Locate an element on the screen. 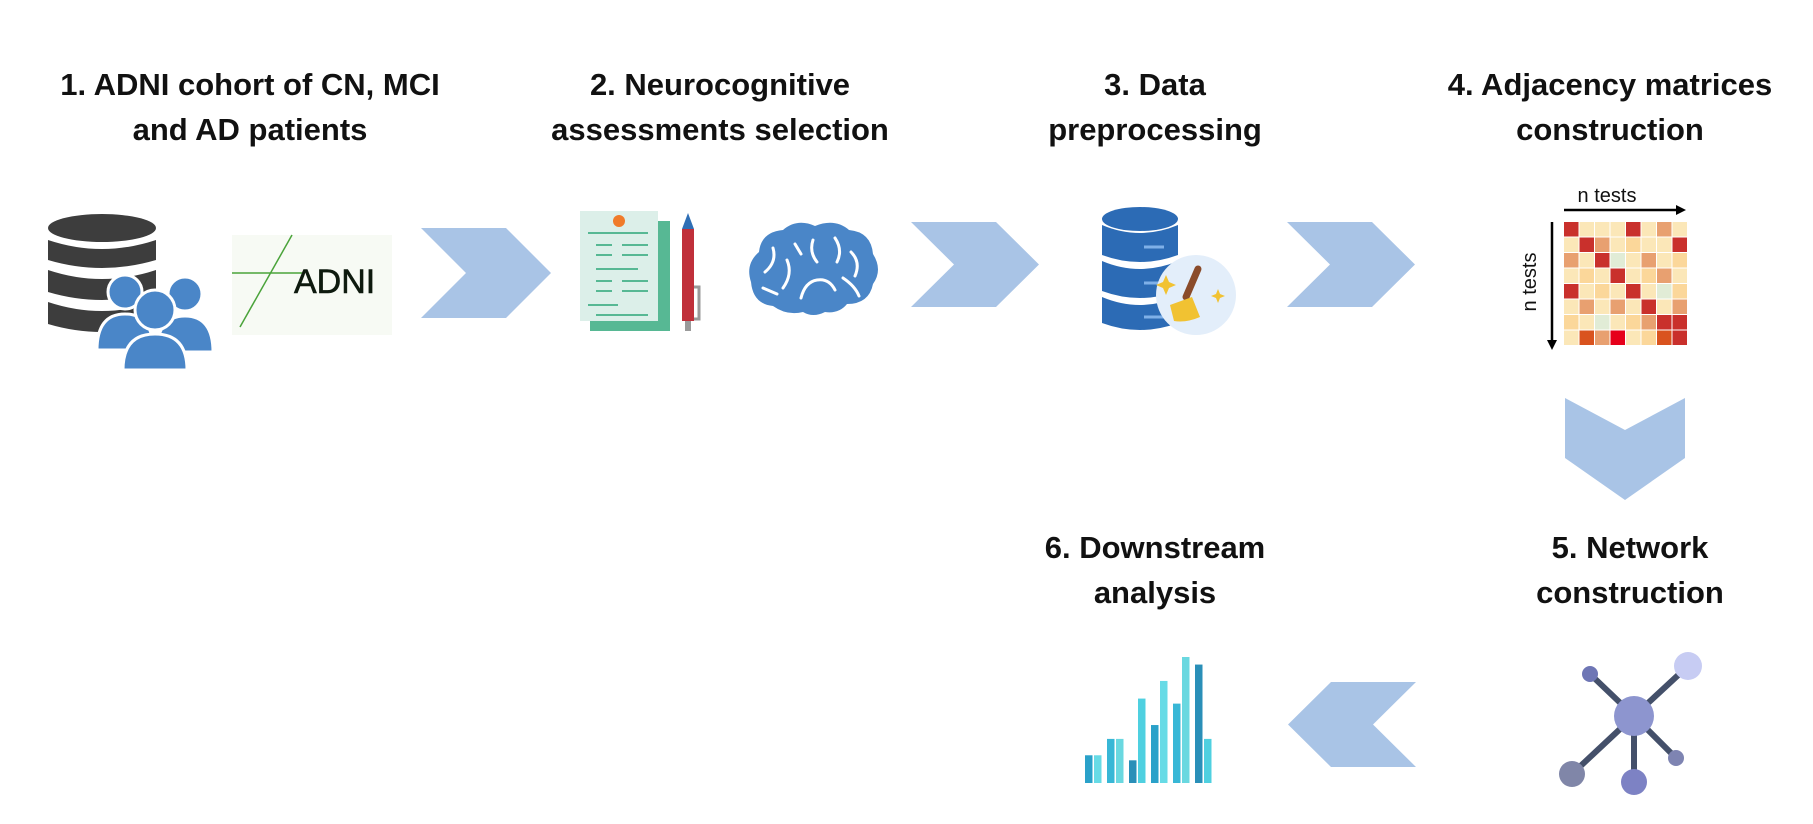  step-6-title-line2: analysis is located at coordinates (1155, 592).